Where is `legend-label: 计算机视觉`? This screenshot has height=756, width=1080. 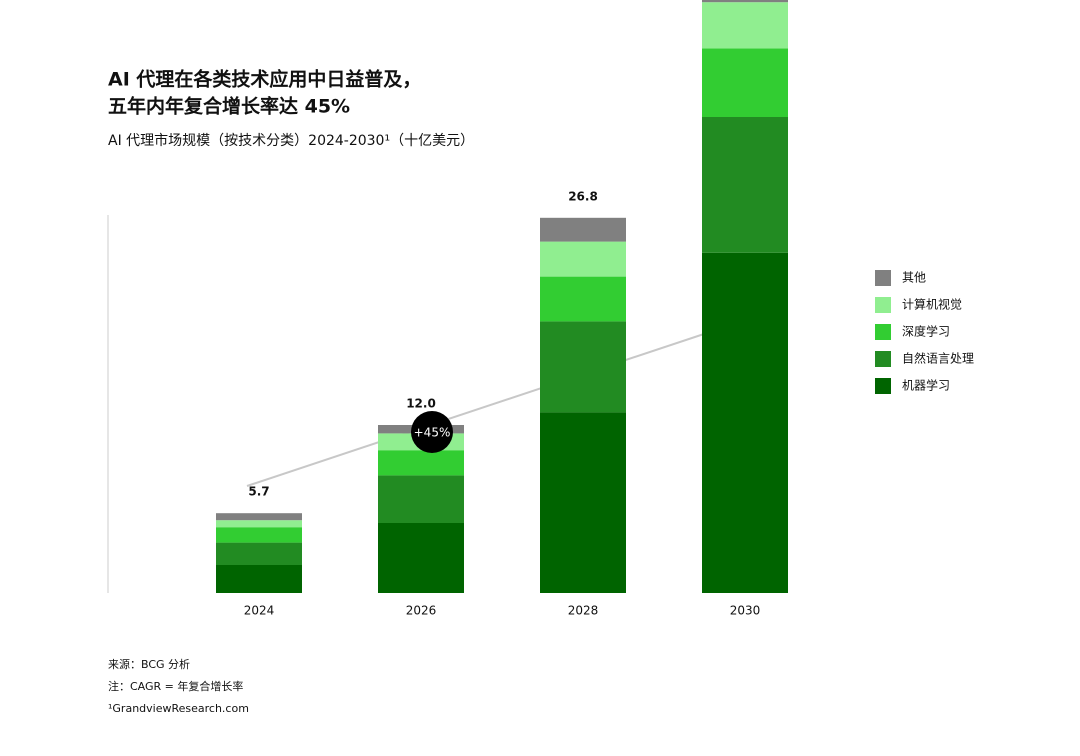 legend-label: 计算机视觉 is located at coordinates (932, 304).